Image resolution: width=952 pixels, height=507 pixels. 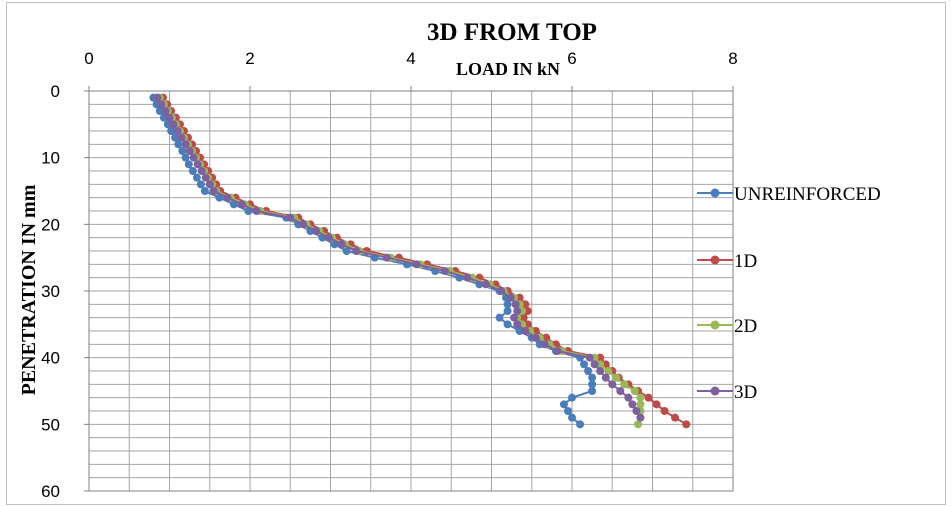 What do you see at coordinates (789, 293) in the screenshot?
I see `legend: UNREINFORCED 1D 2D 3D` at bounding box center [789, 293].